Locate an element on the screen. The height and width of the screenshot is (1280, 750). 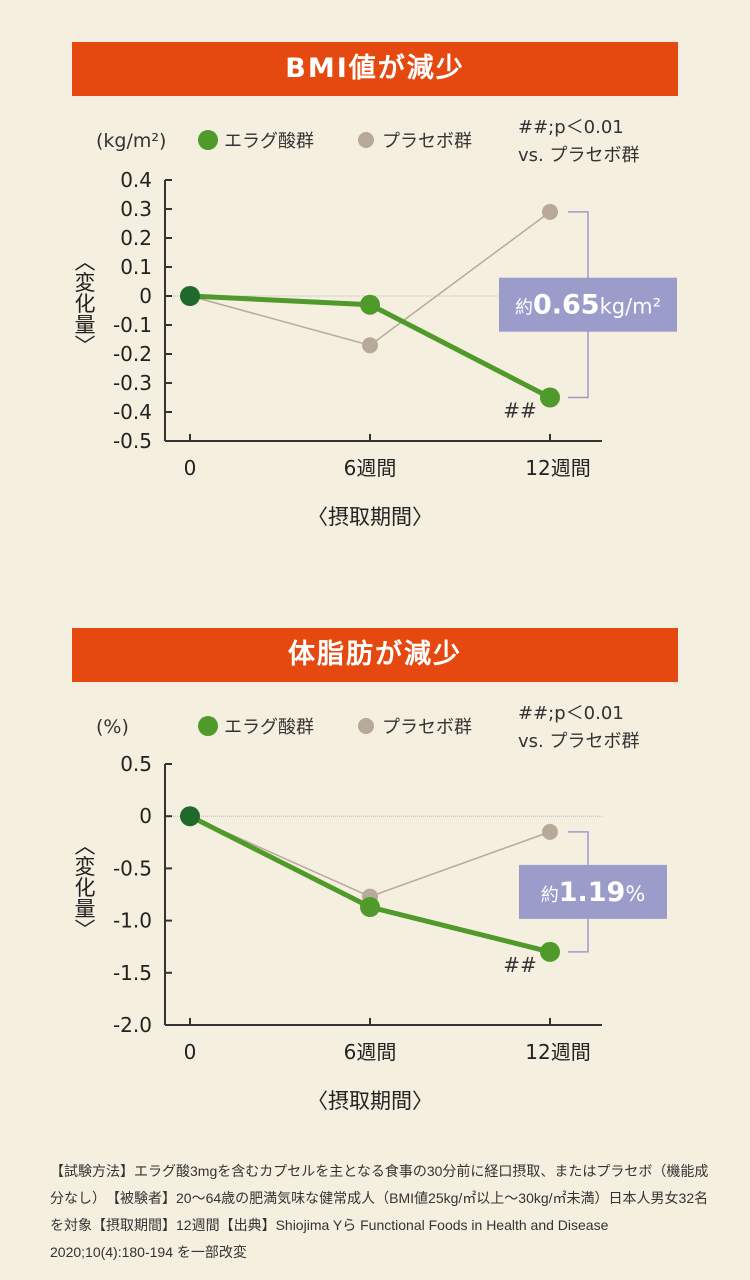
y-tick-label: -2.0 is located at coordinates (132, 1025).